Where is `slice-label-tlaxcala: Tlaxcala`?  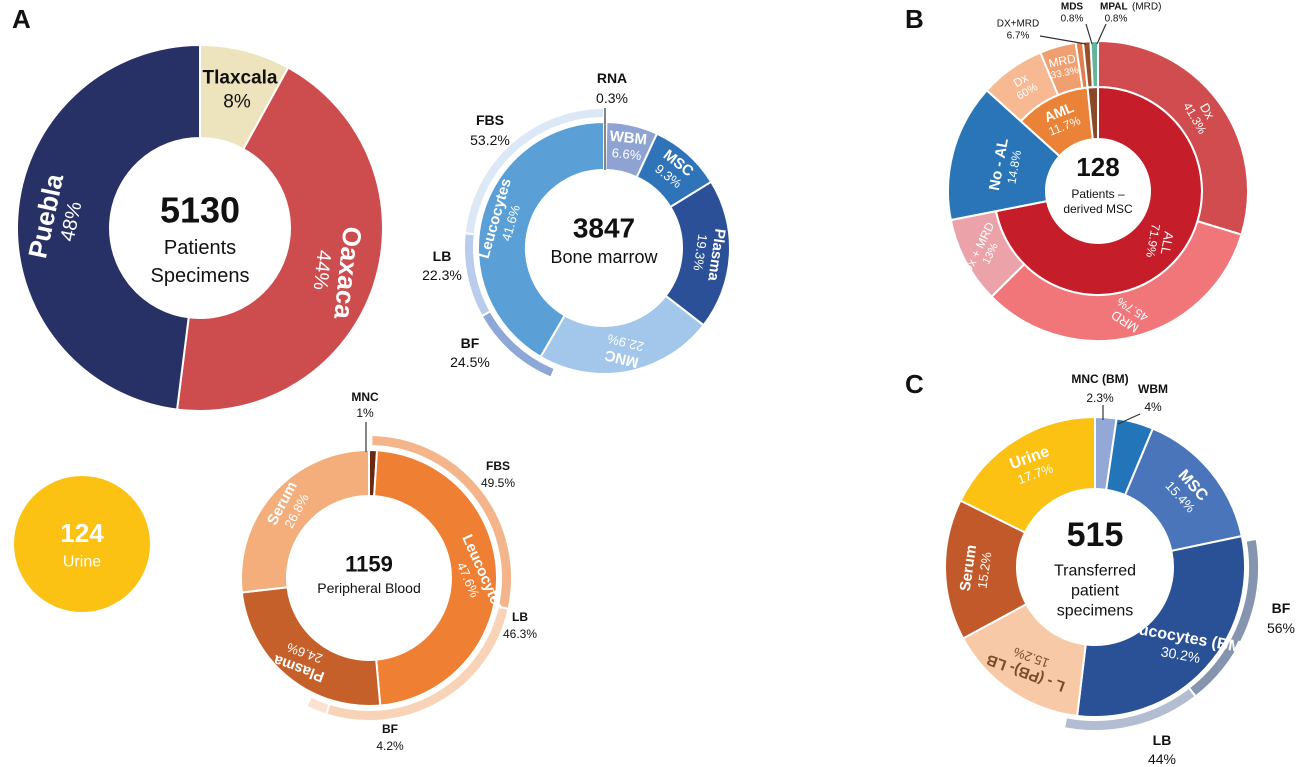 slice-label-tlaxcala: Tlaxcala is located at coordinates (240, 78).